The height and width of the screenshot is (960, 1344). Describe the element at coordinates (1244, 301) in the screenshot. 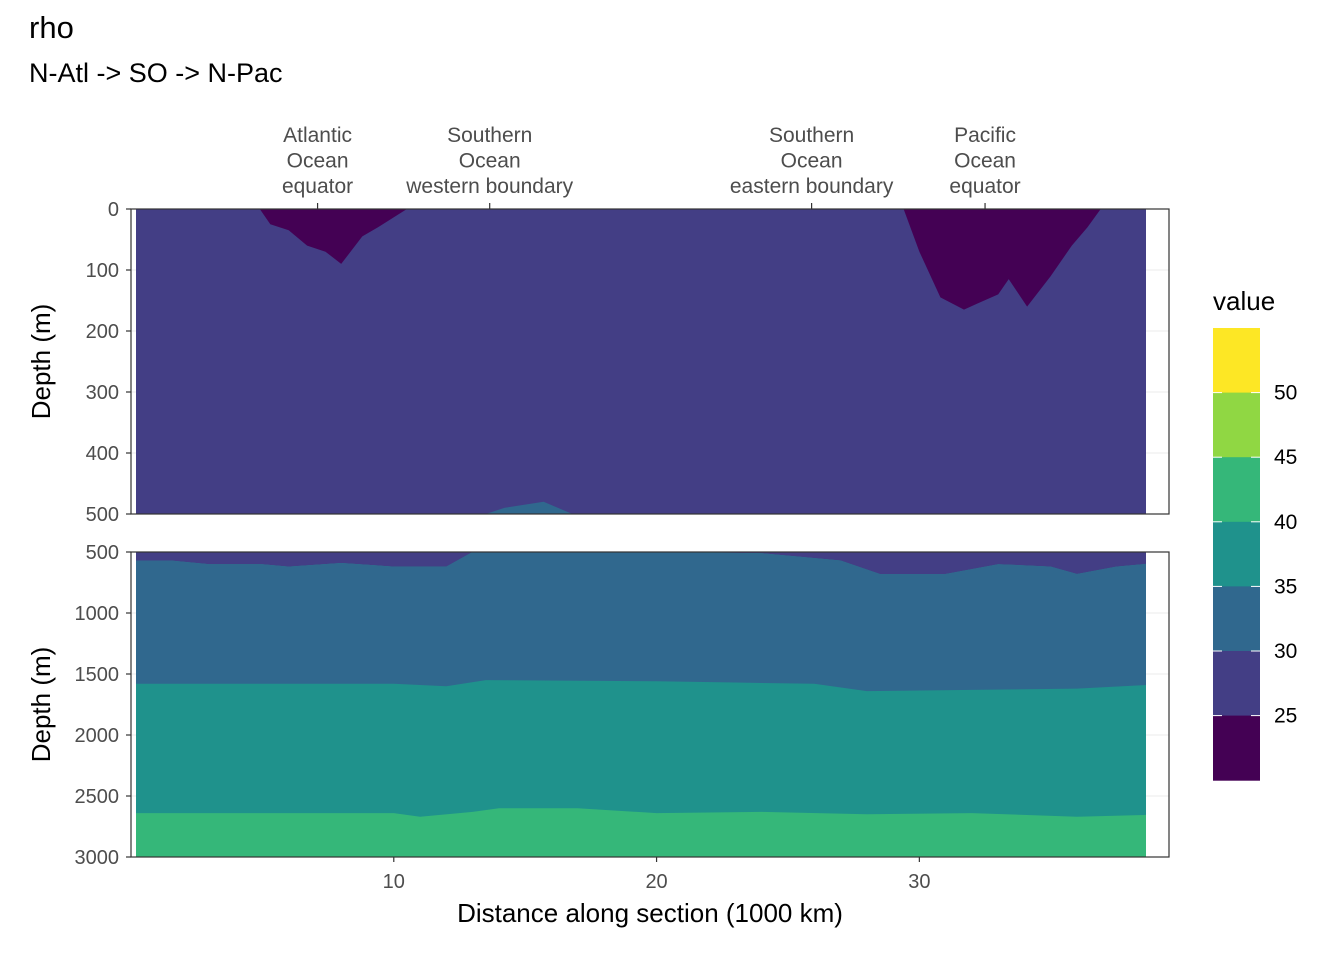

I see `legend-title: value` at that location.